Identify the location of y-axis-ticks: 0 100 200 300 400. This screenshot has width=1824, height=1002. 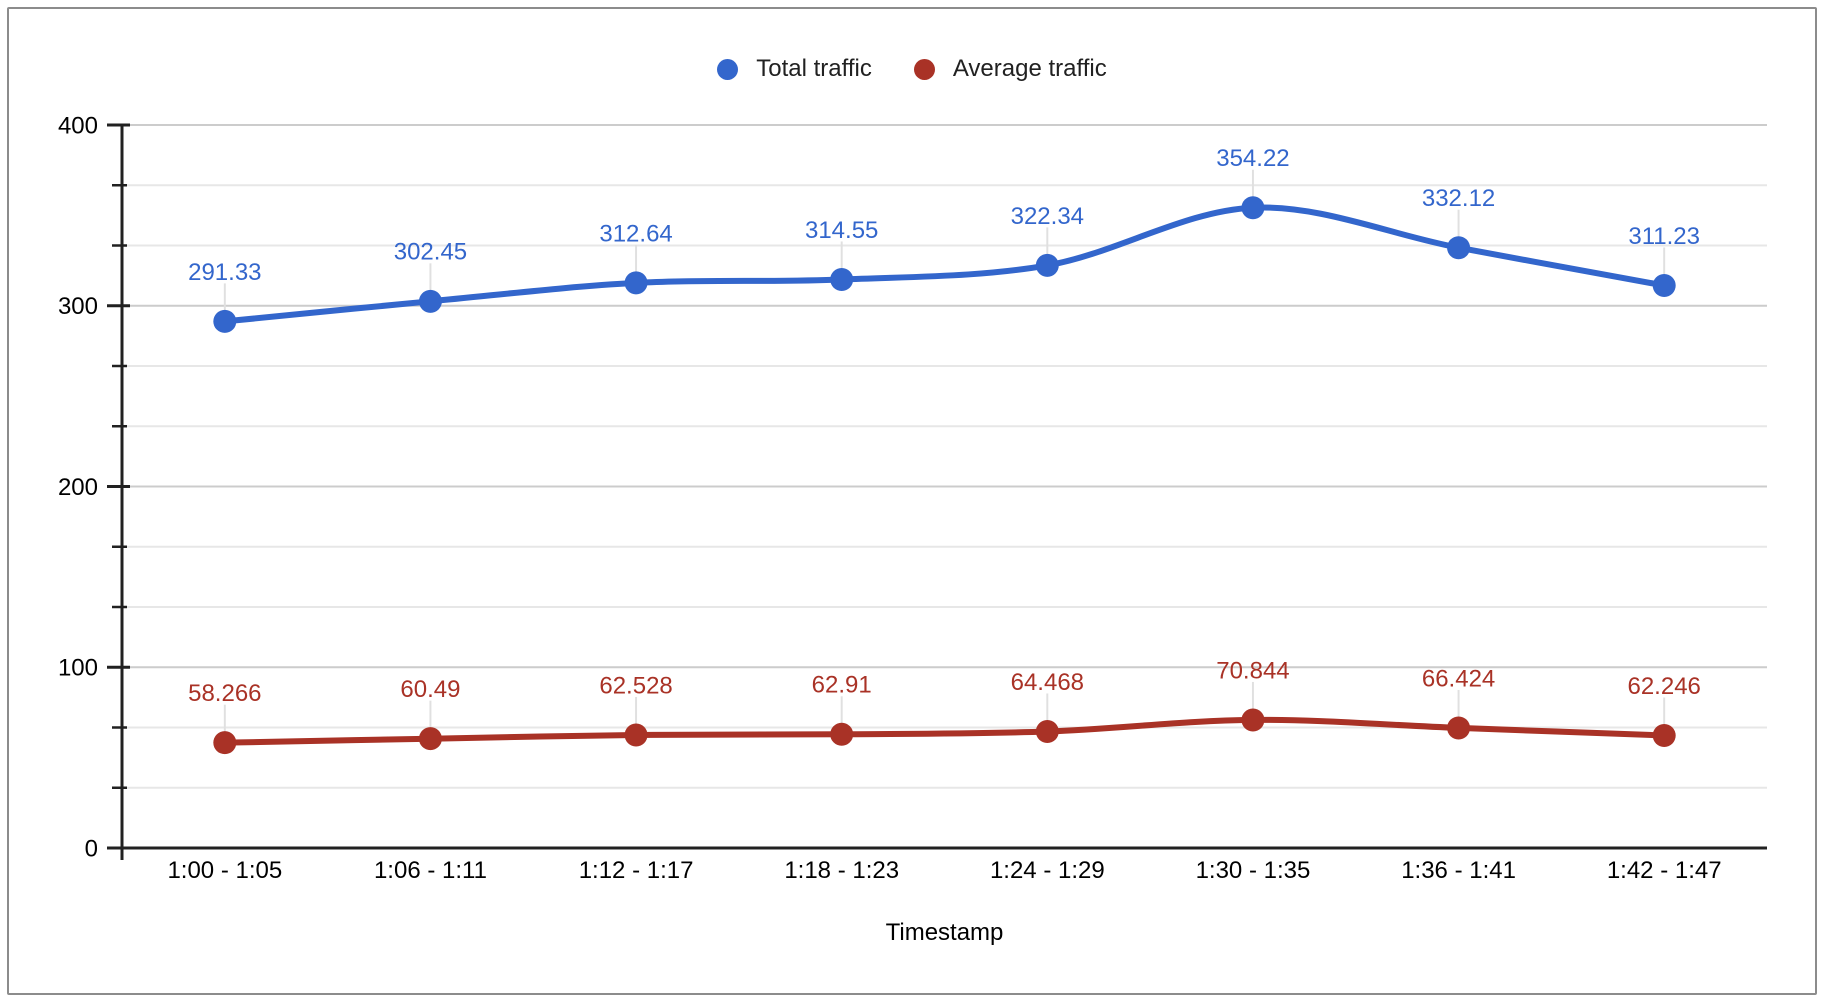
(94, 487).